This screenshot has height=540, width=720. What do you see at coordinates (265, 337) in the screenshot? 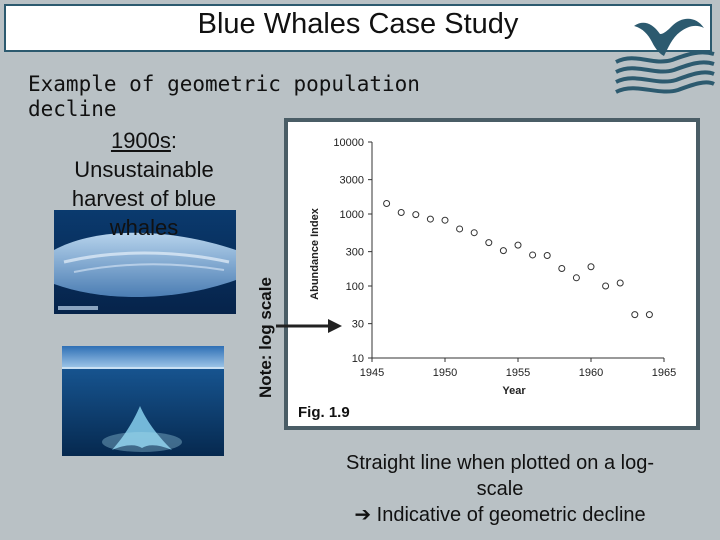
I see `note-log-scale: Note: log scale` at bounding box center [265, 337].